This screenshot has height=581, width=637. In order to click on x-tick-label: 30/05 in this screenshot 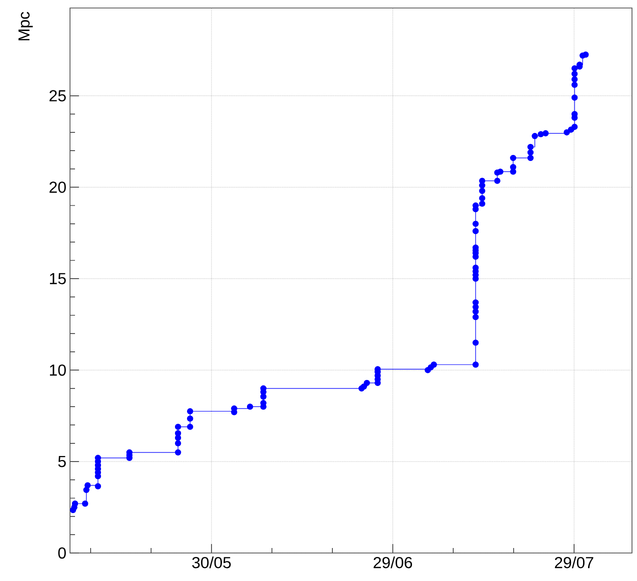, I will do `click(211, 562)`.